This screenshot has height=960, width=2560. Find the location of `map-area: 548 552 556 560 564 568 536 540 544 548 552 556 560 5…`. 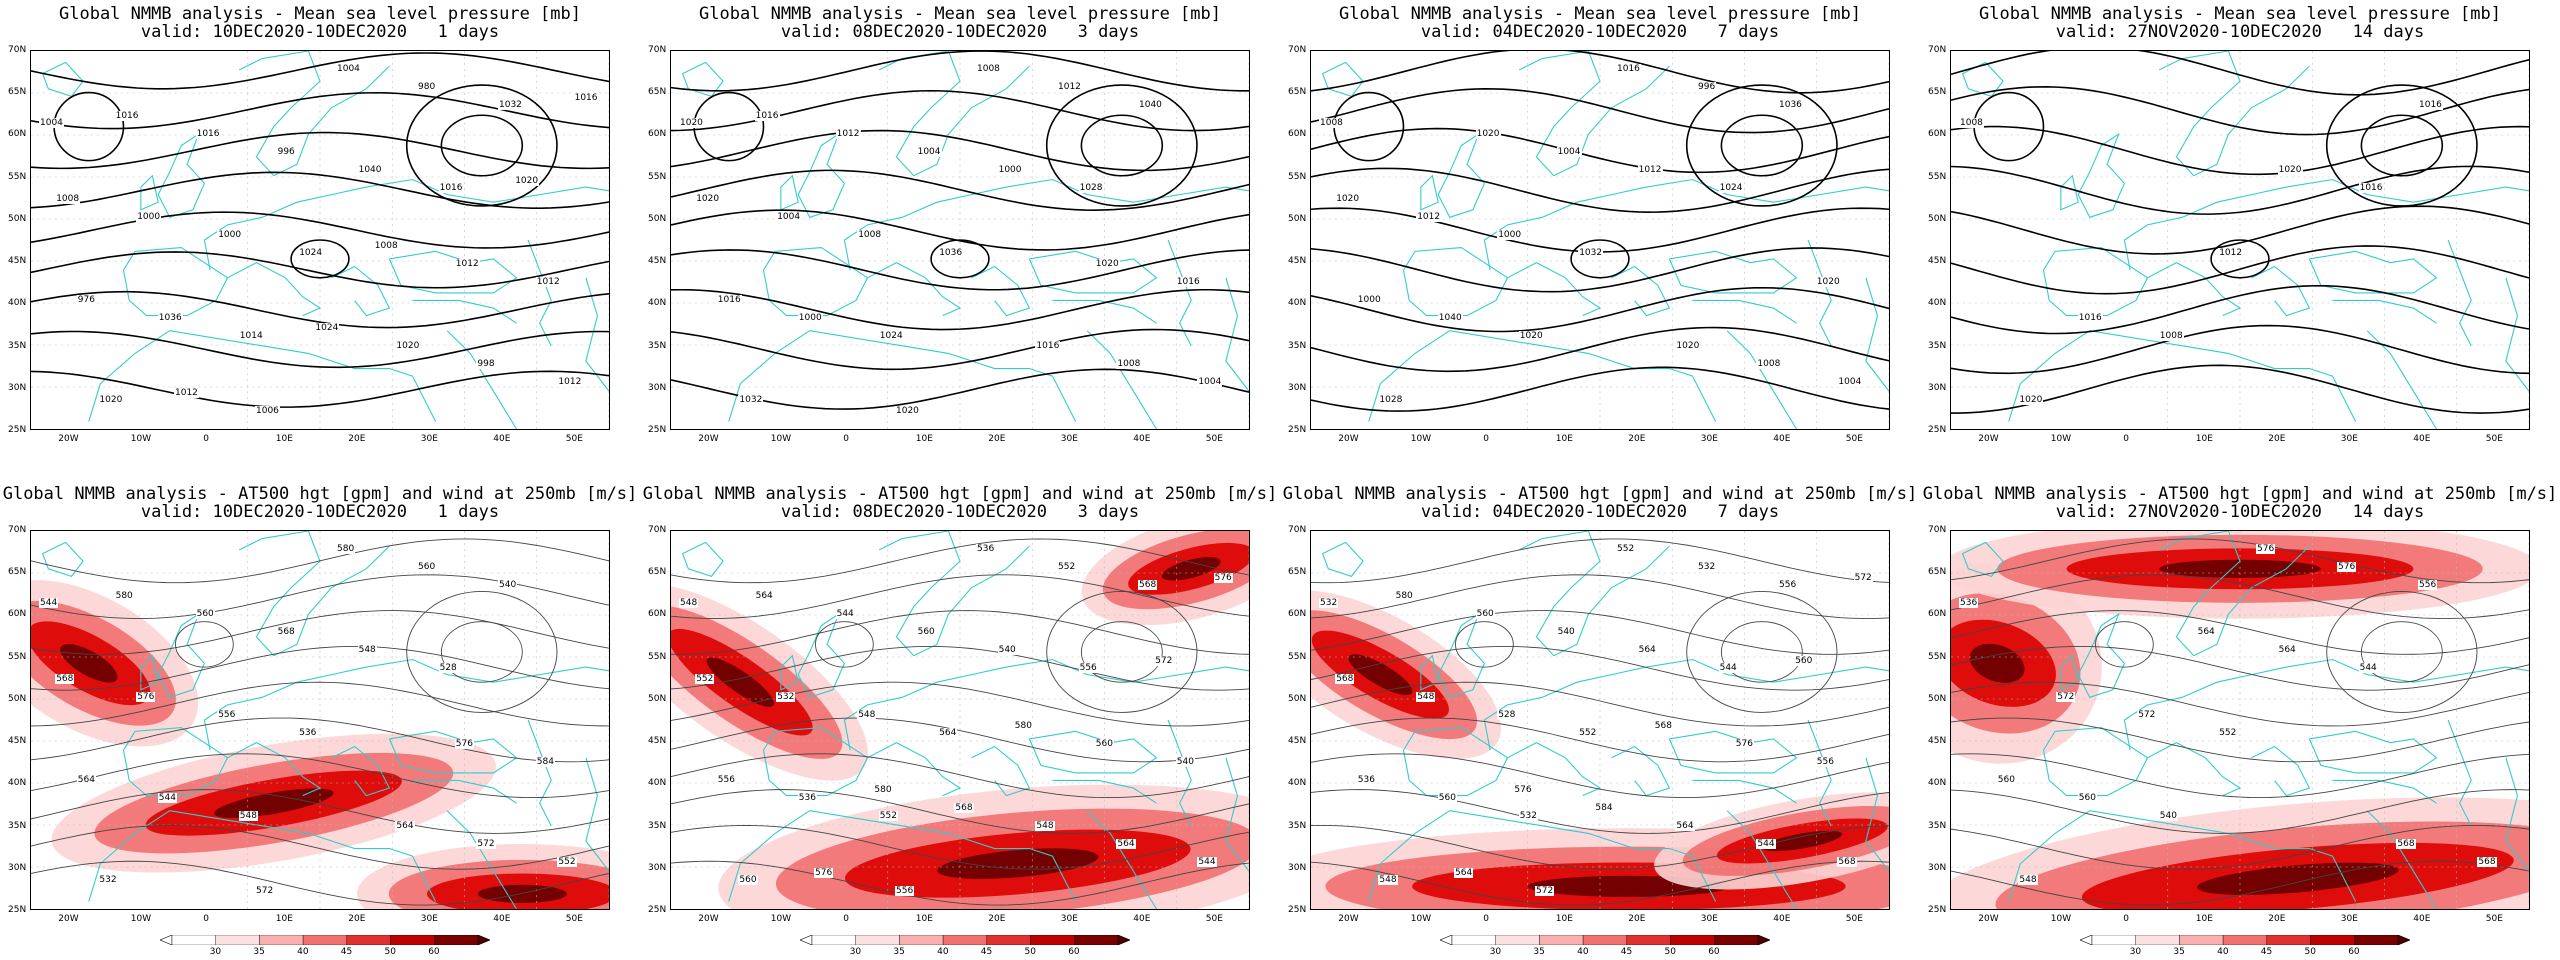

map-area: 548 552 556 560 564 568 536 540 544 548 552 556 560 5… is located at coordinates (960, 720).